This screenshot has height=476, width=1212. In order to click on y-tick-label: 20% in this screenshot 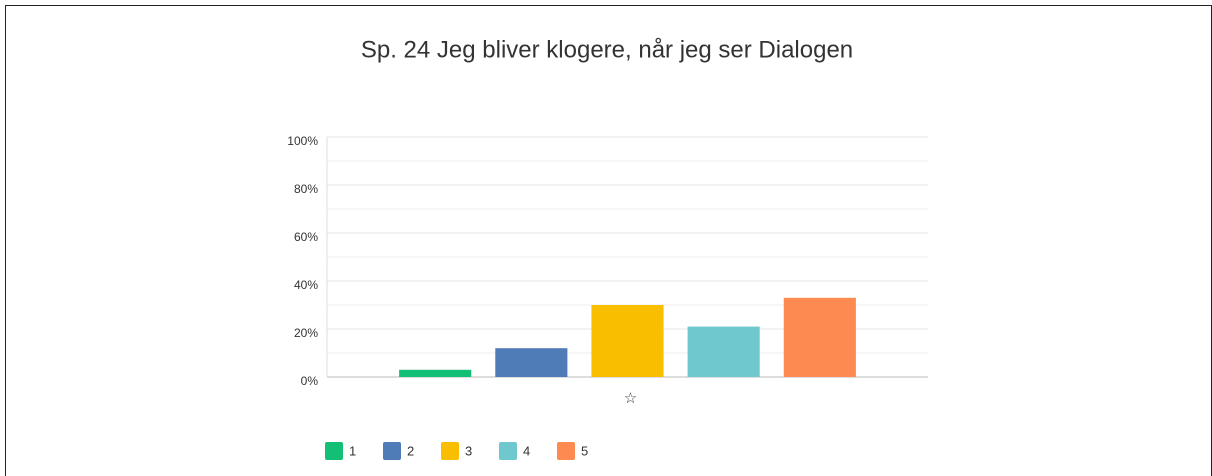, I will do `click(306, 333)`.